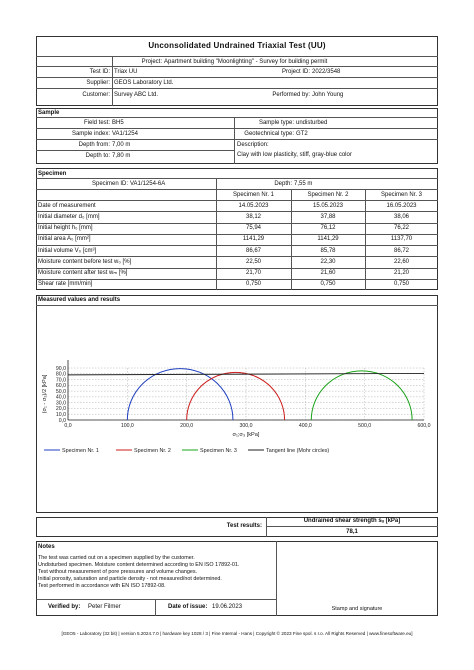 The image size is (474, 670). I want to click on sample-index-value: VA1/1254, so click(125, 134).